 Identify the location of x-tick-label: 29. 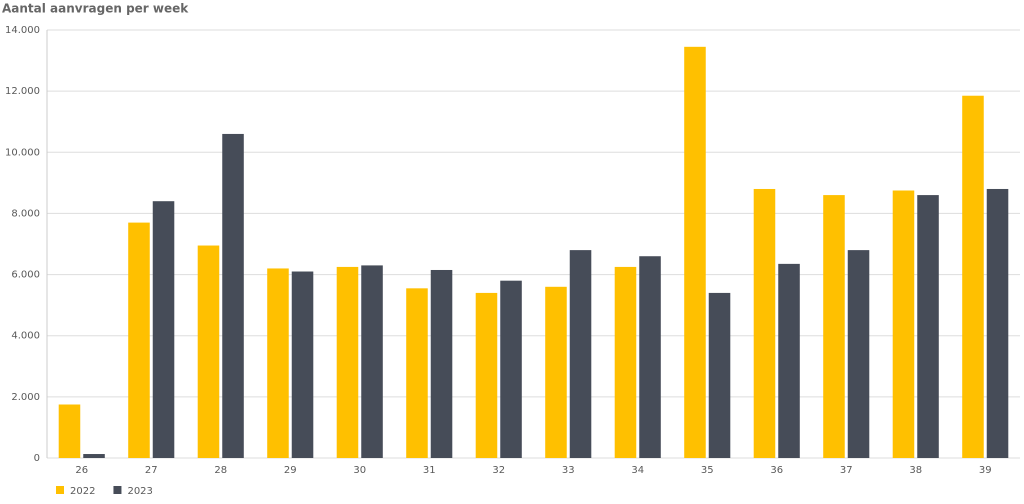
(290, 470).